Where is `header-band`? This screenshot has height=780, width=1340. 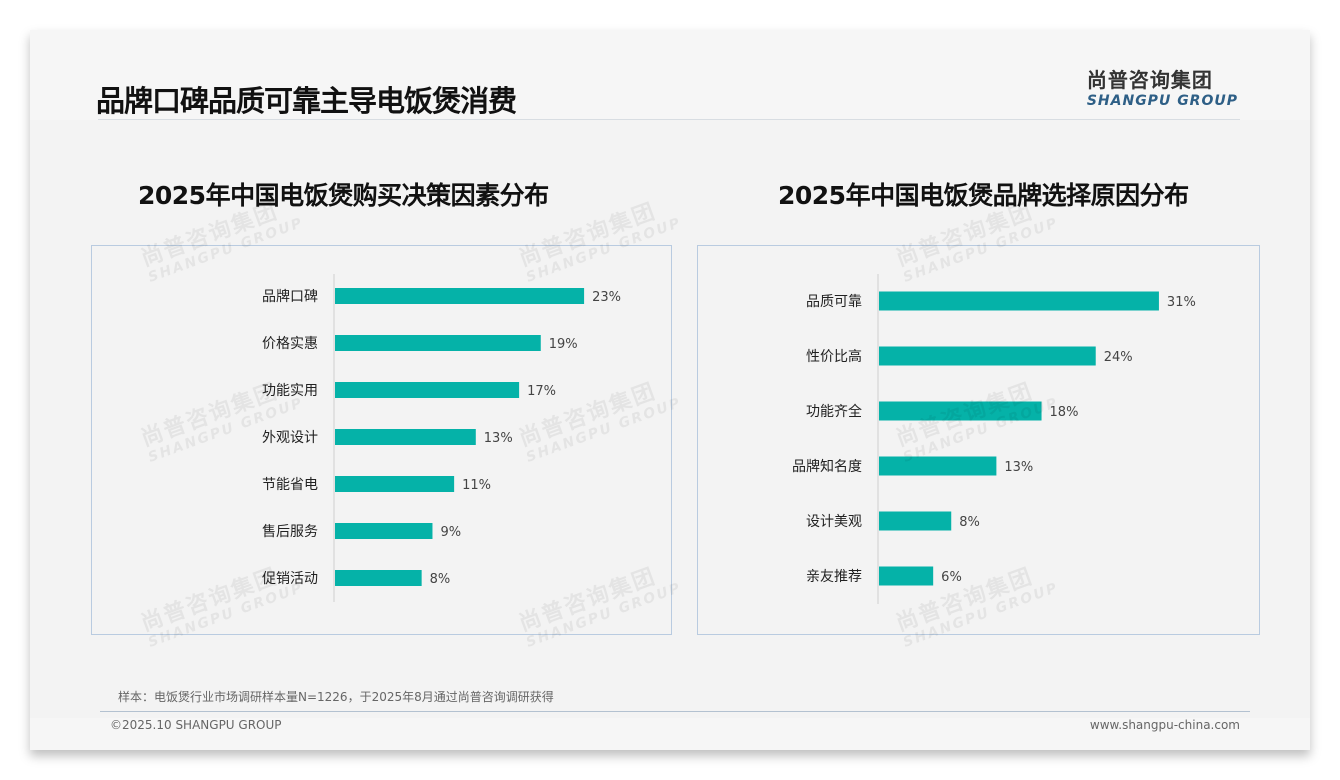 header-band is located at coordinates (670, 75).